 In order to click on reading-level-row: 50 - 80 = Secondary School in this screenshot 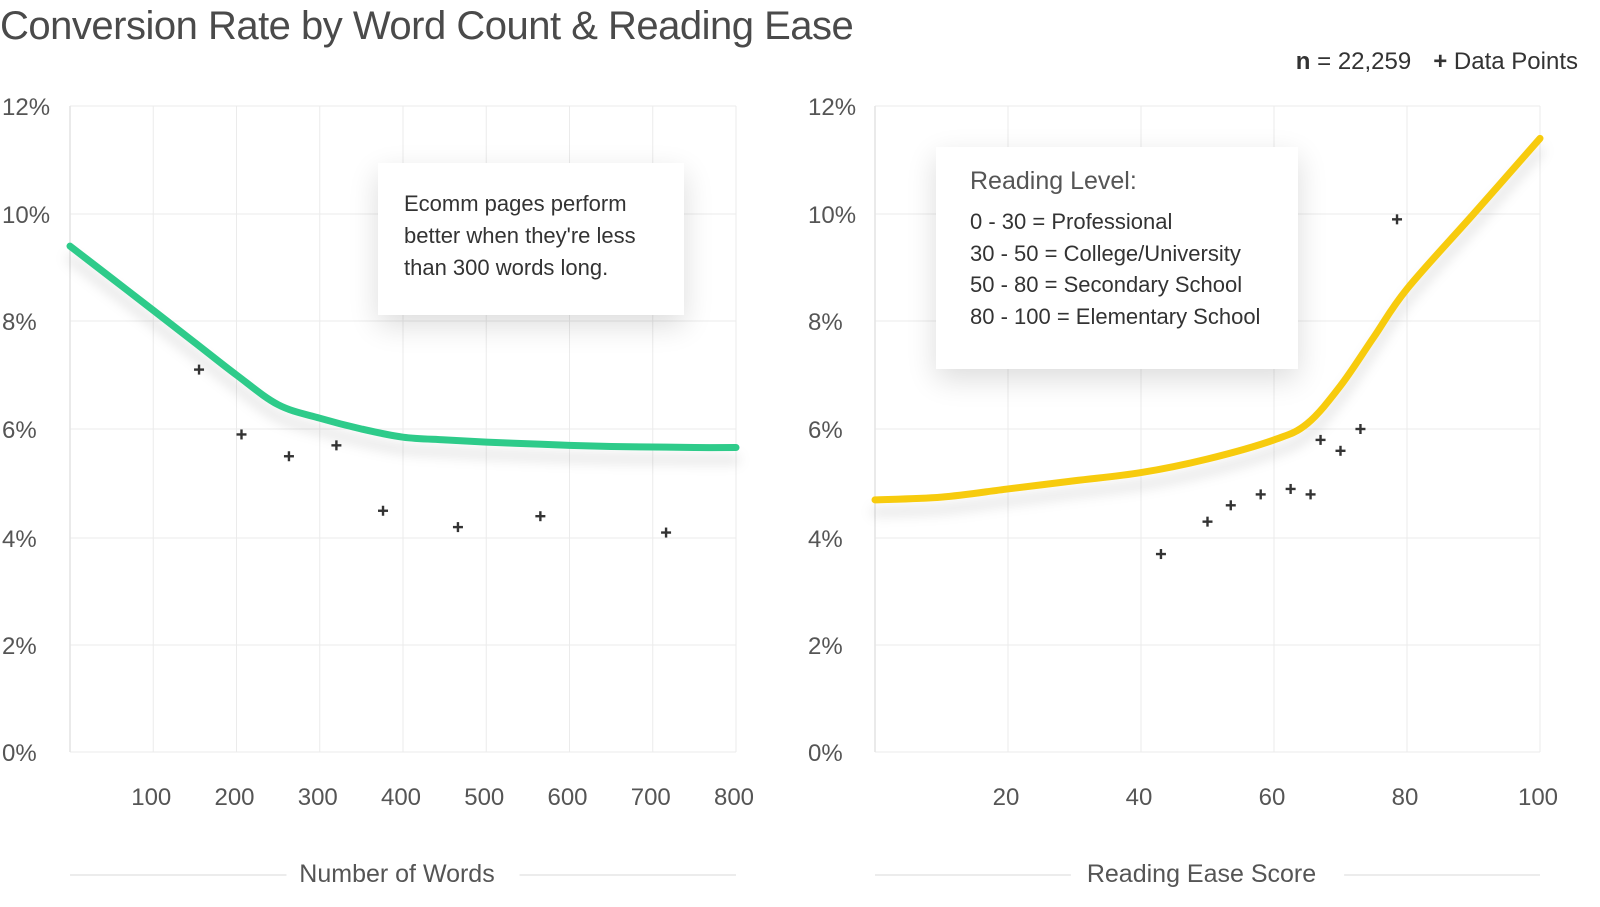, I will do `click(1106, 284)`.